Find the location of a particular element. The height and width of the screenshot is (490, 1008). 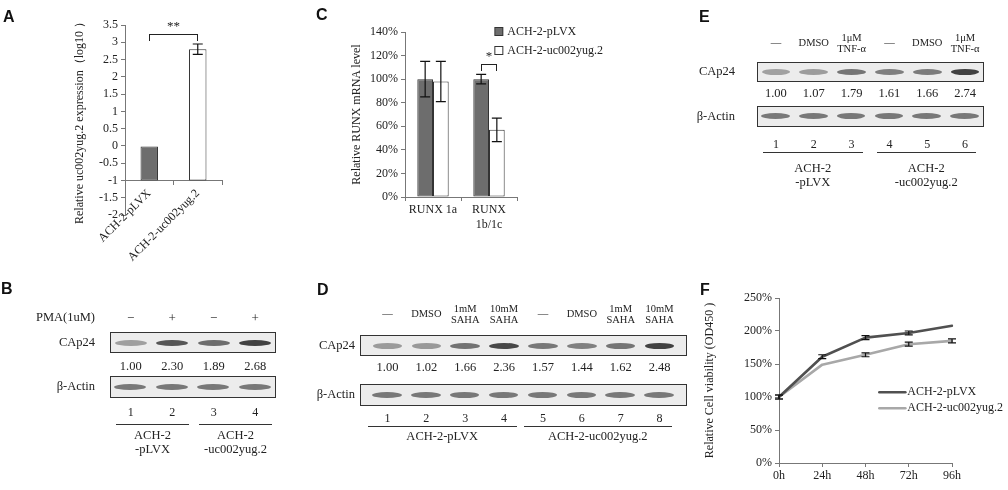

chart-title: E is located at coordinates (704, 16).